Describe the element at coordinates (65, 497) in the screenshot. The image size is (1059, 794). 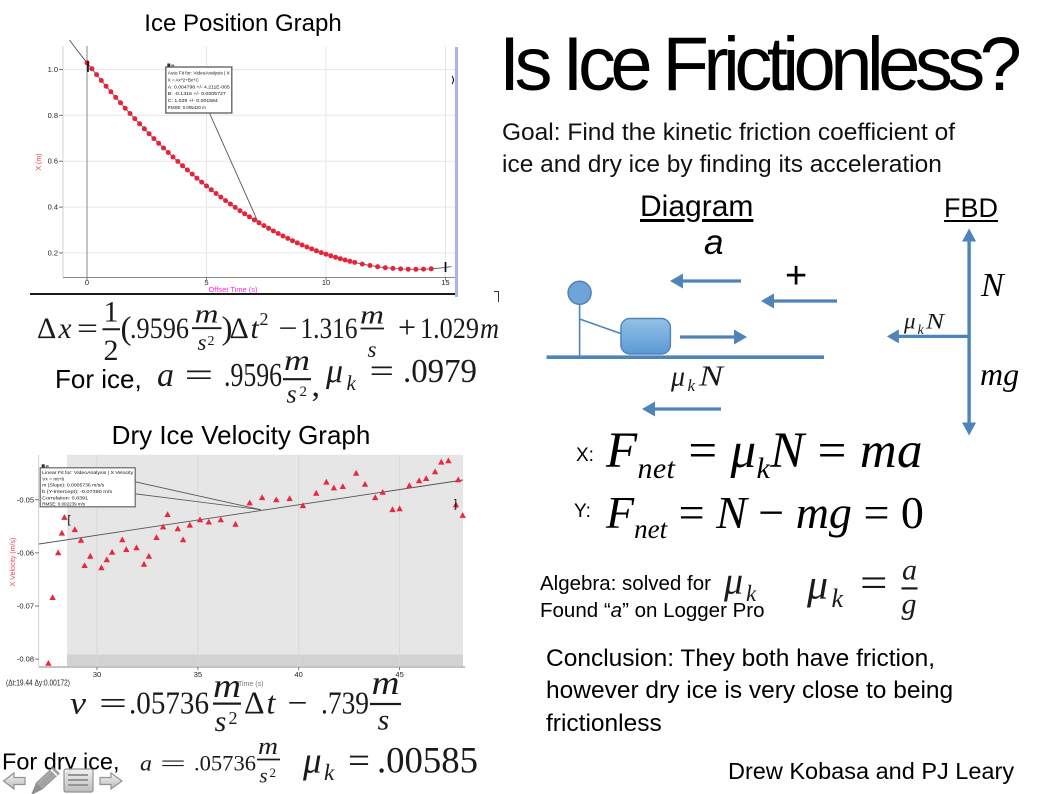
I see `svg-text: Correlation: 0.8391` at that location.